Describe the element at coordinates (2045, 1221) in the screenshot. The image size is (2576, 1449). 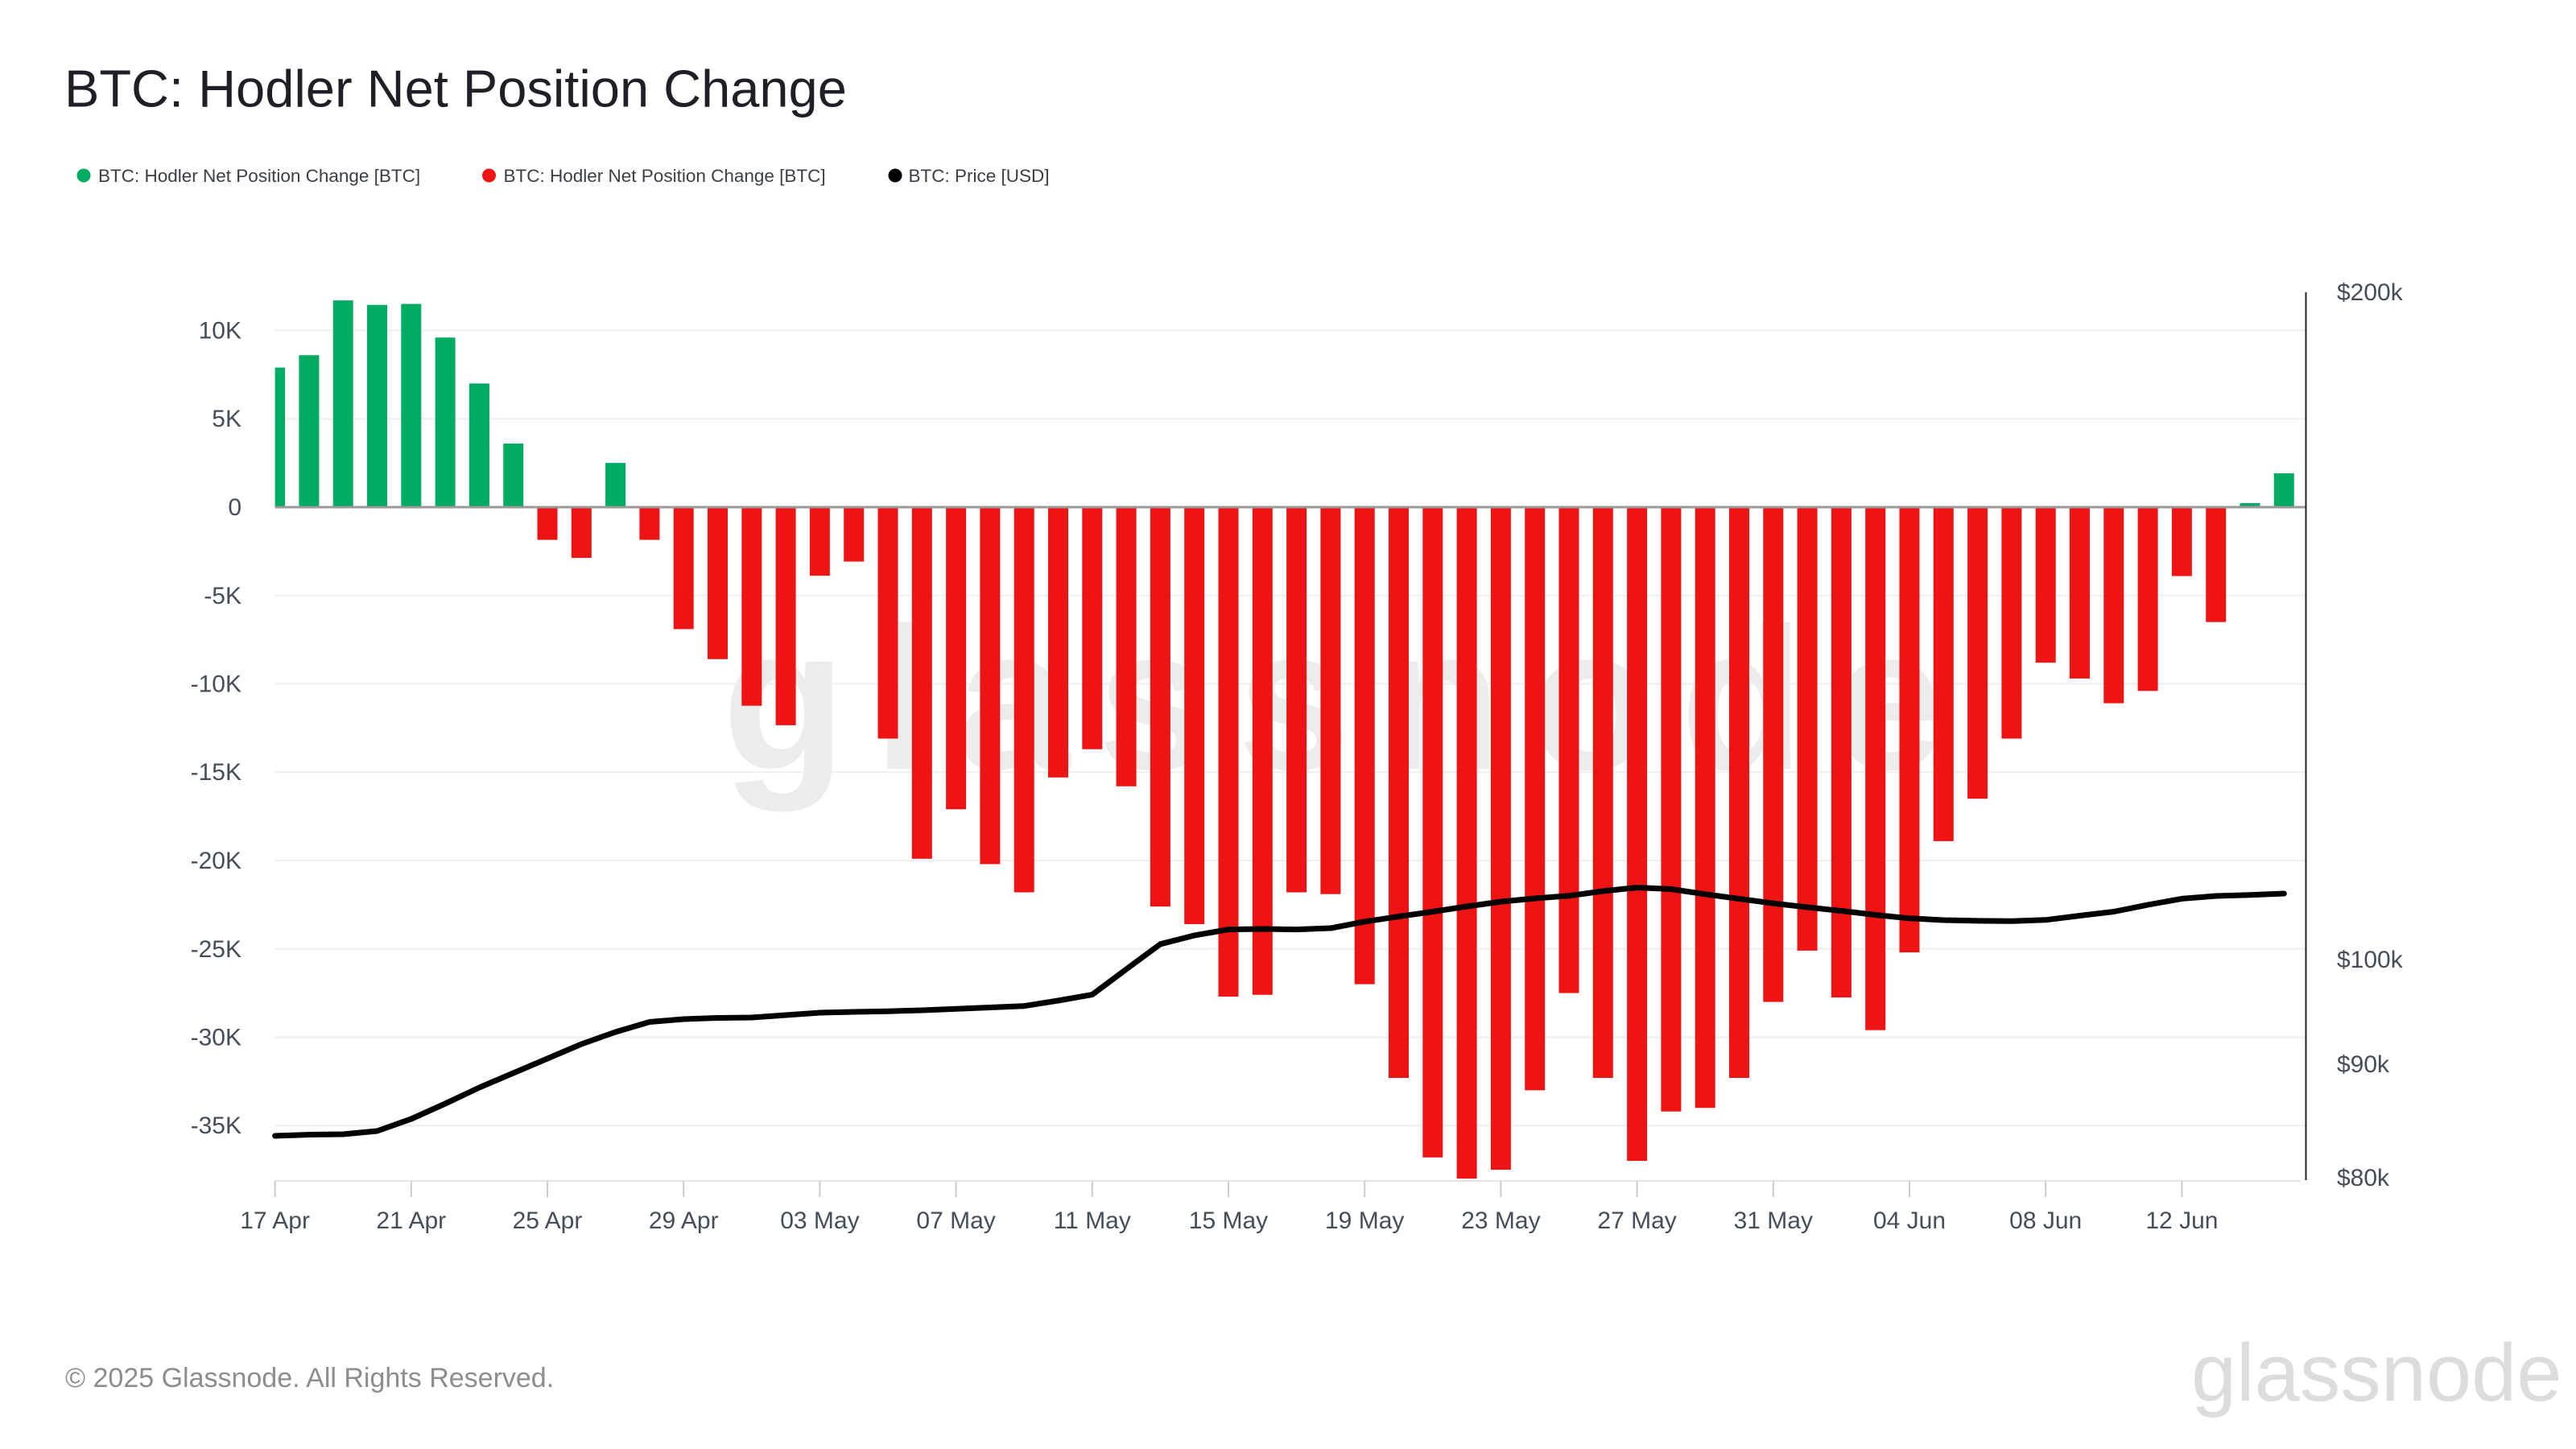
I see `svg-text: 08 Jun` at that location.